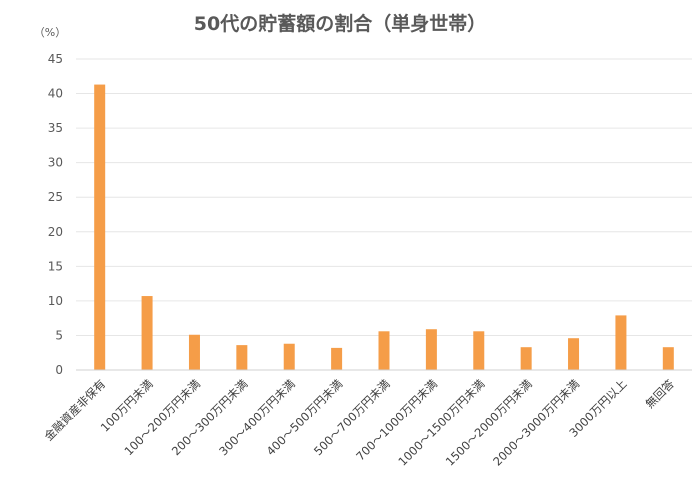  I want to click on x-tick-label: 2000～3000万円未満, so click(536, 423).